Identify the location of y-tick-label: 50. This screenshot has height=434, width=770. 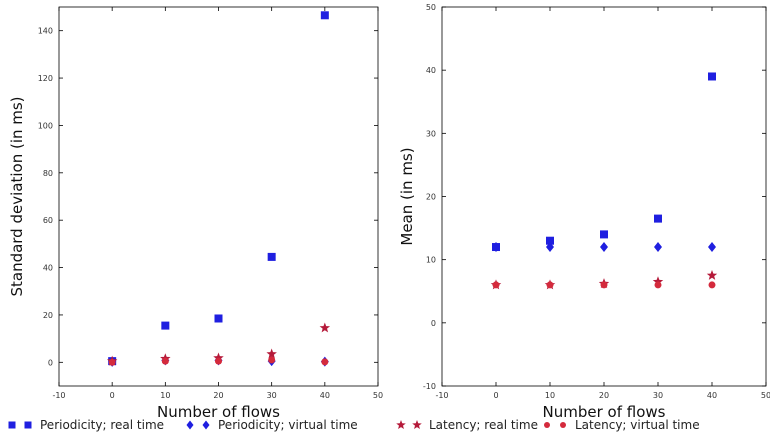
(431, 7).